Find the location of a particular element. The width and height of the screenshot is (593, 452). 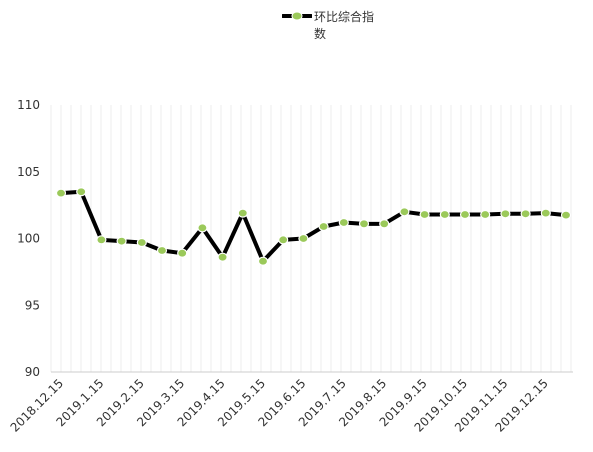

y-tick-label: 95 is located at coordinates (32, 305).